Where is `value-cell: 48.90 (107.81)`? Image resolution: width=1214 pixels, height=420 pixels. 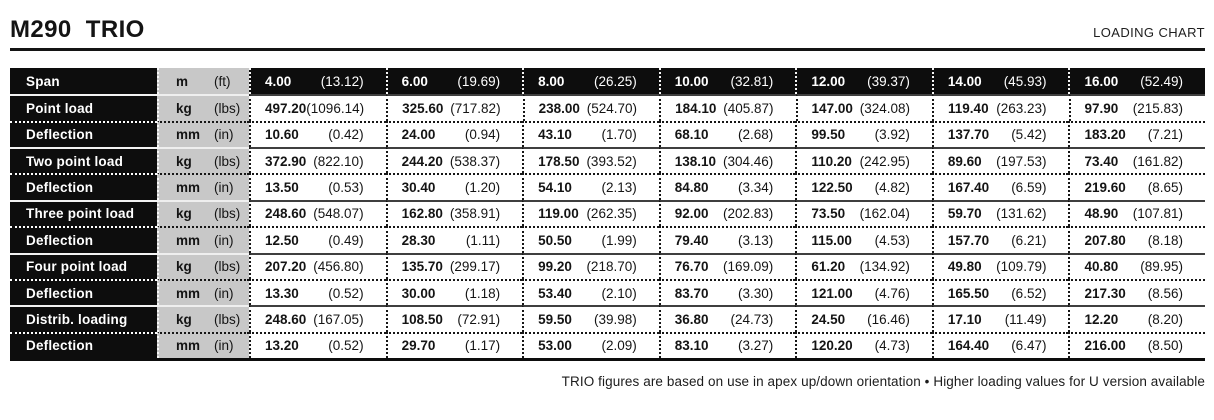
value-cell: 48.90 (107.81) is located at coordinates (1137, 213).